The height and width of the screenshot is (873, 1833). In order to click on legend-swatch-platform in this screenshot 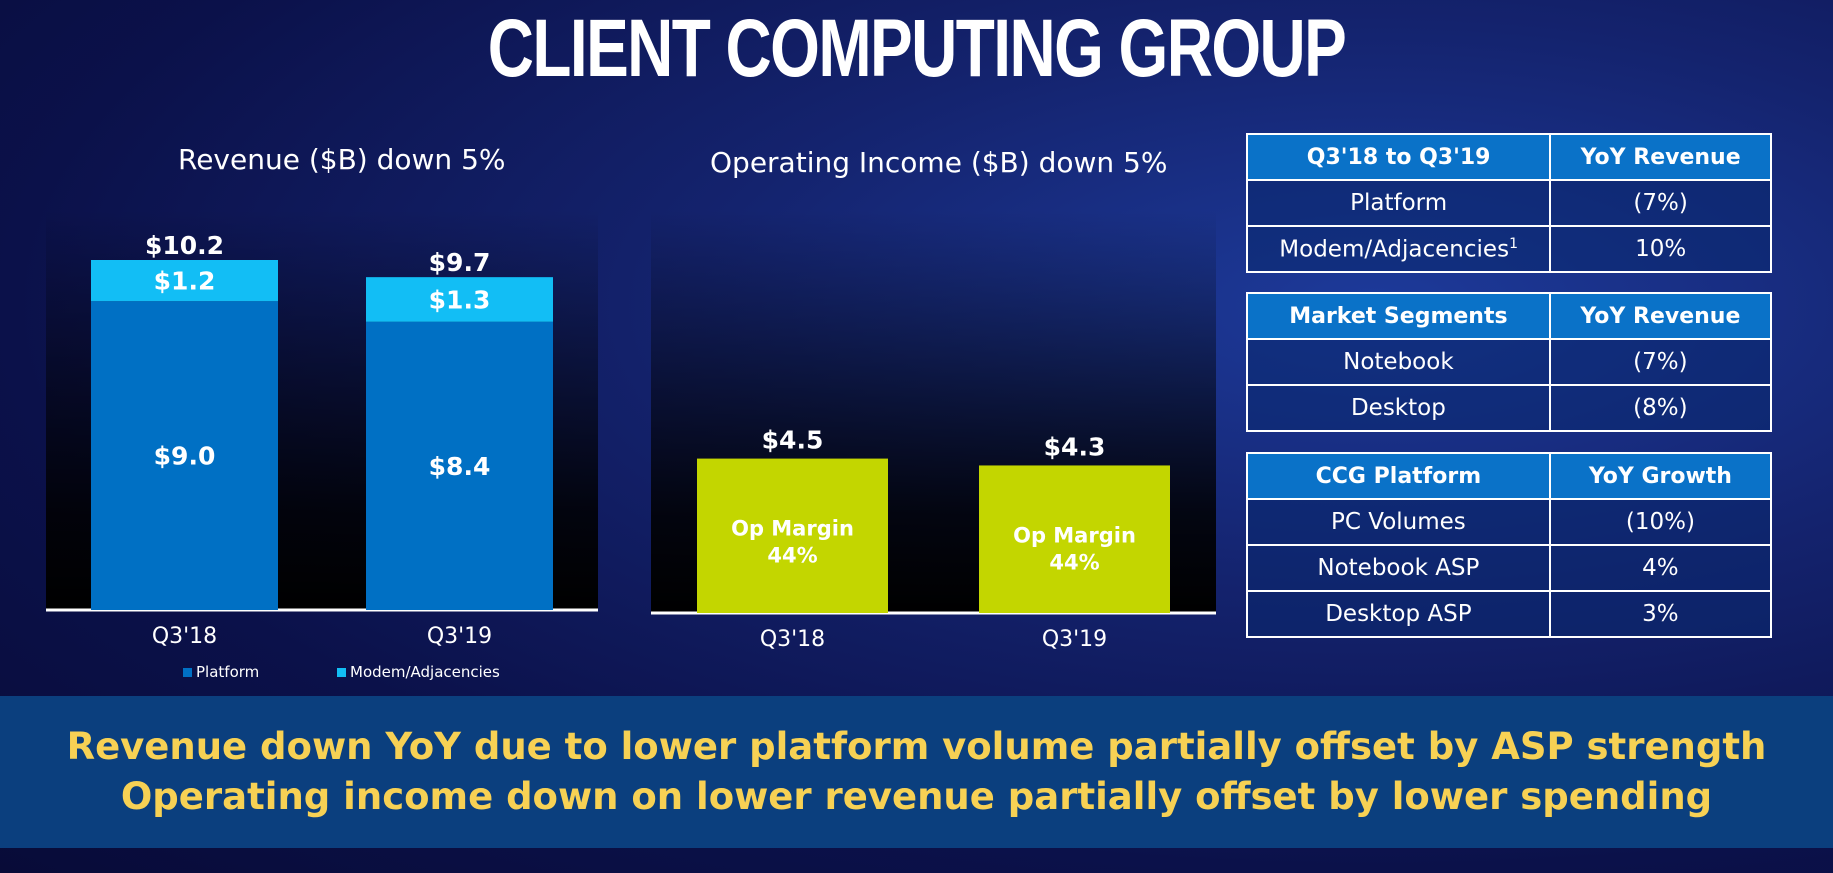, I will do `click(187, 672)`.